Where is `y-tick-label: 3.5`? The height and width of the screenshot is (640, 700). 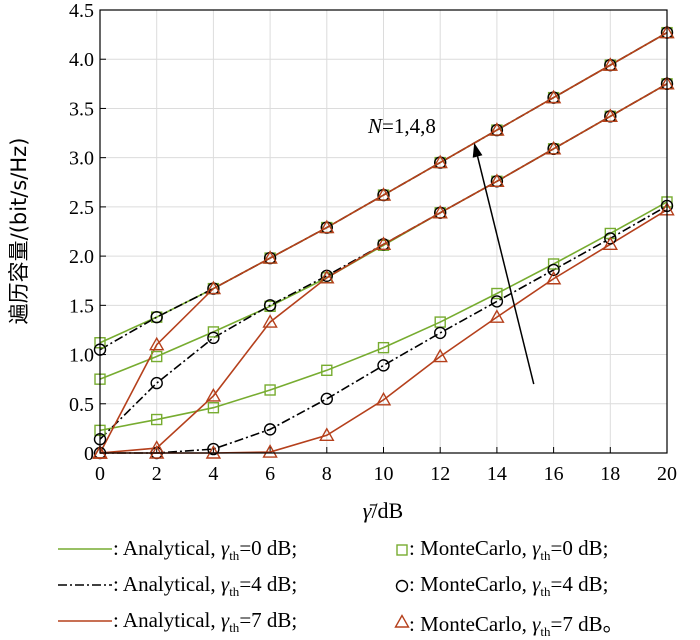
y-tick-label: 3.5 is located at coordinates (81, 109).